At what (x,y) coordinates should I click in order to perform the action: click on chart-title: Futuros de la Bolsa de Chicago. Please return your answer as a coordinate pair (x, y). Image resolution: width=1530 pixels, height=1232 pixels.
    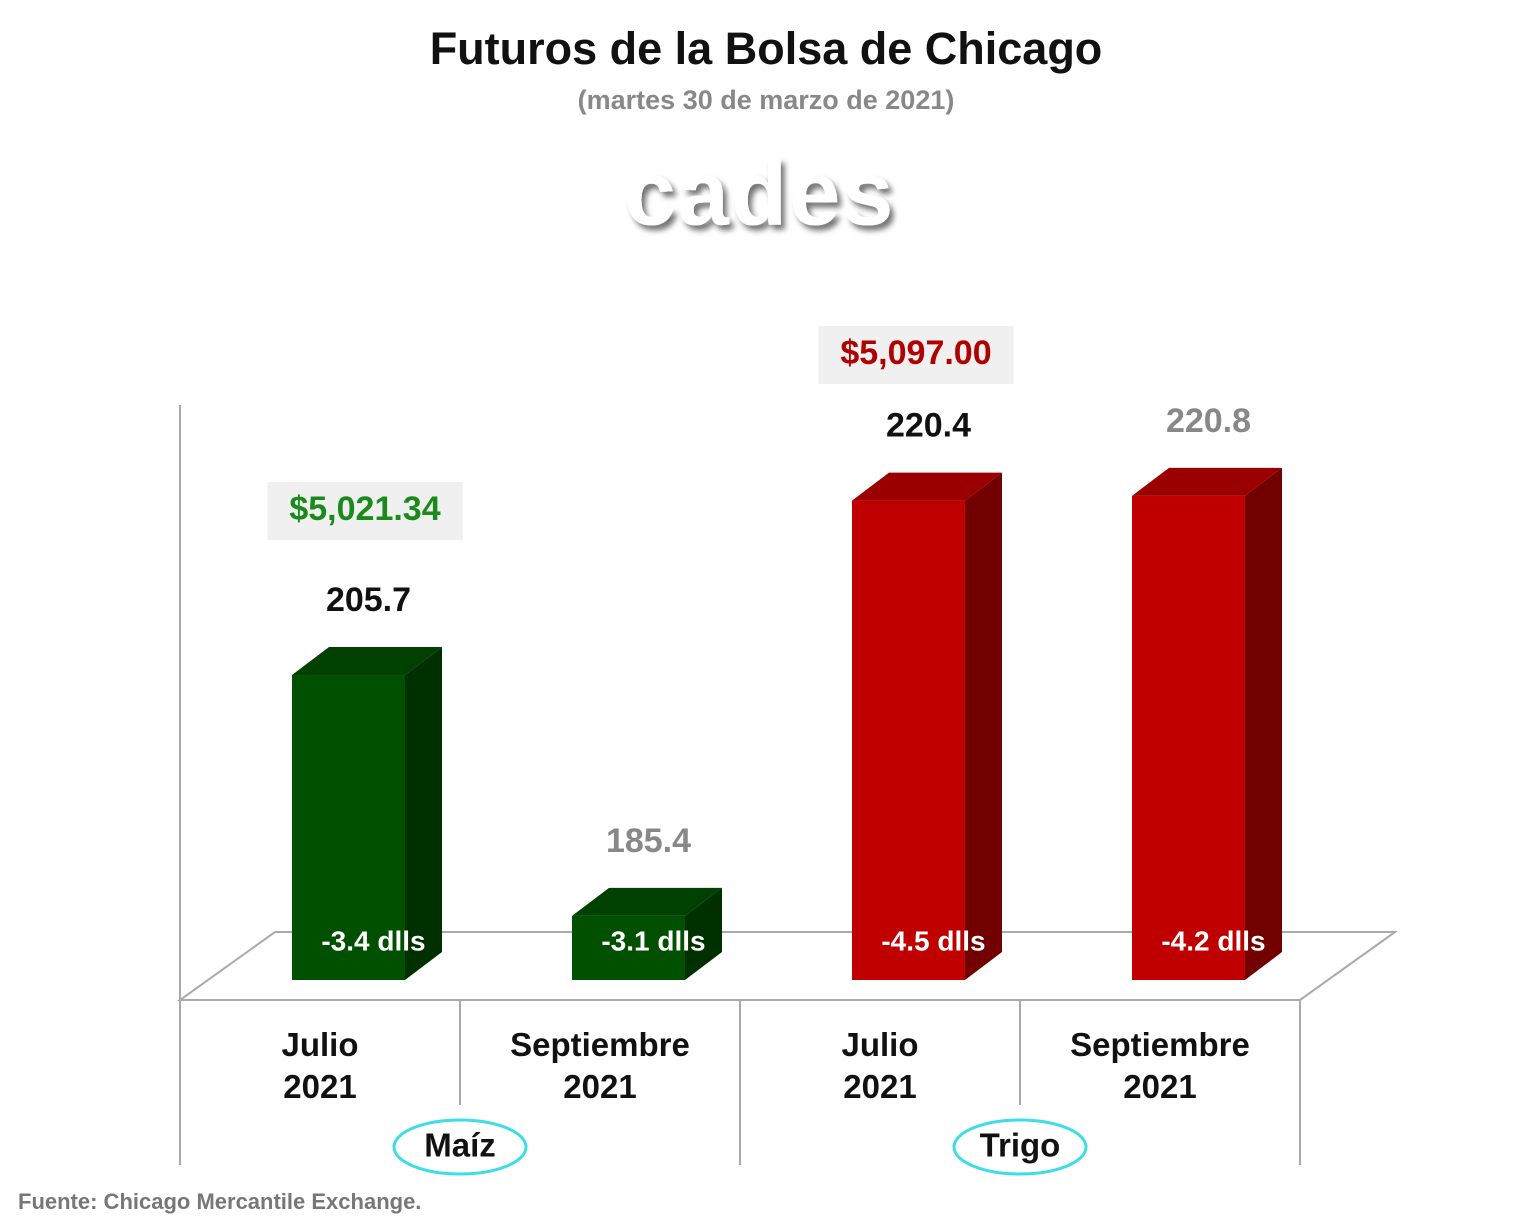
    Looking at the image, I should click on (766, 48).